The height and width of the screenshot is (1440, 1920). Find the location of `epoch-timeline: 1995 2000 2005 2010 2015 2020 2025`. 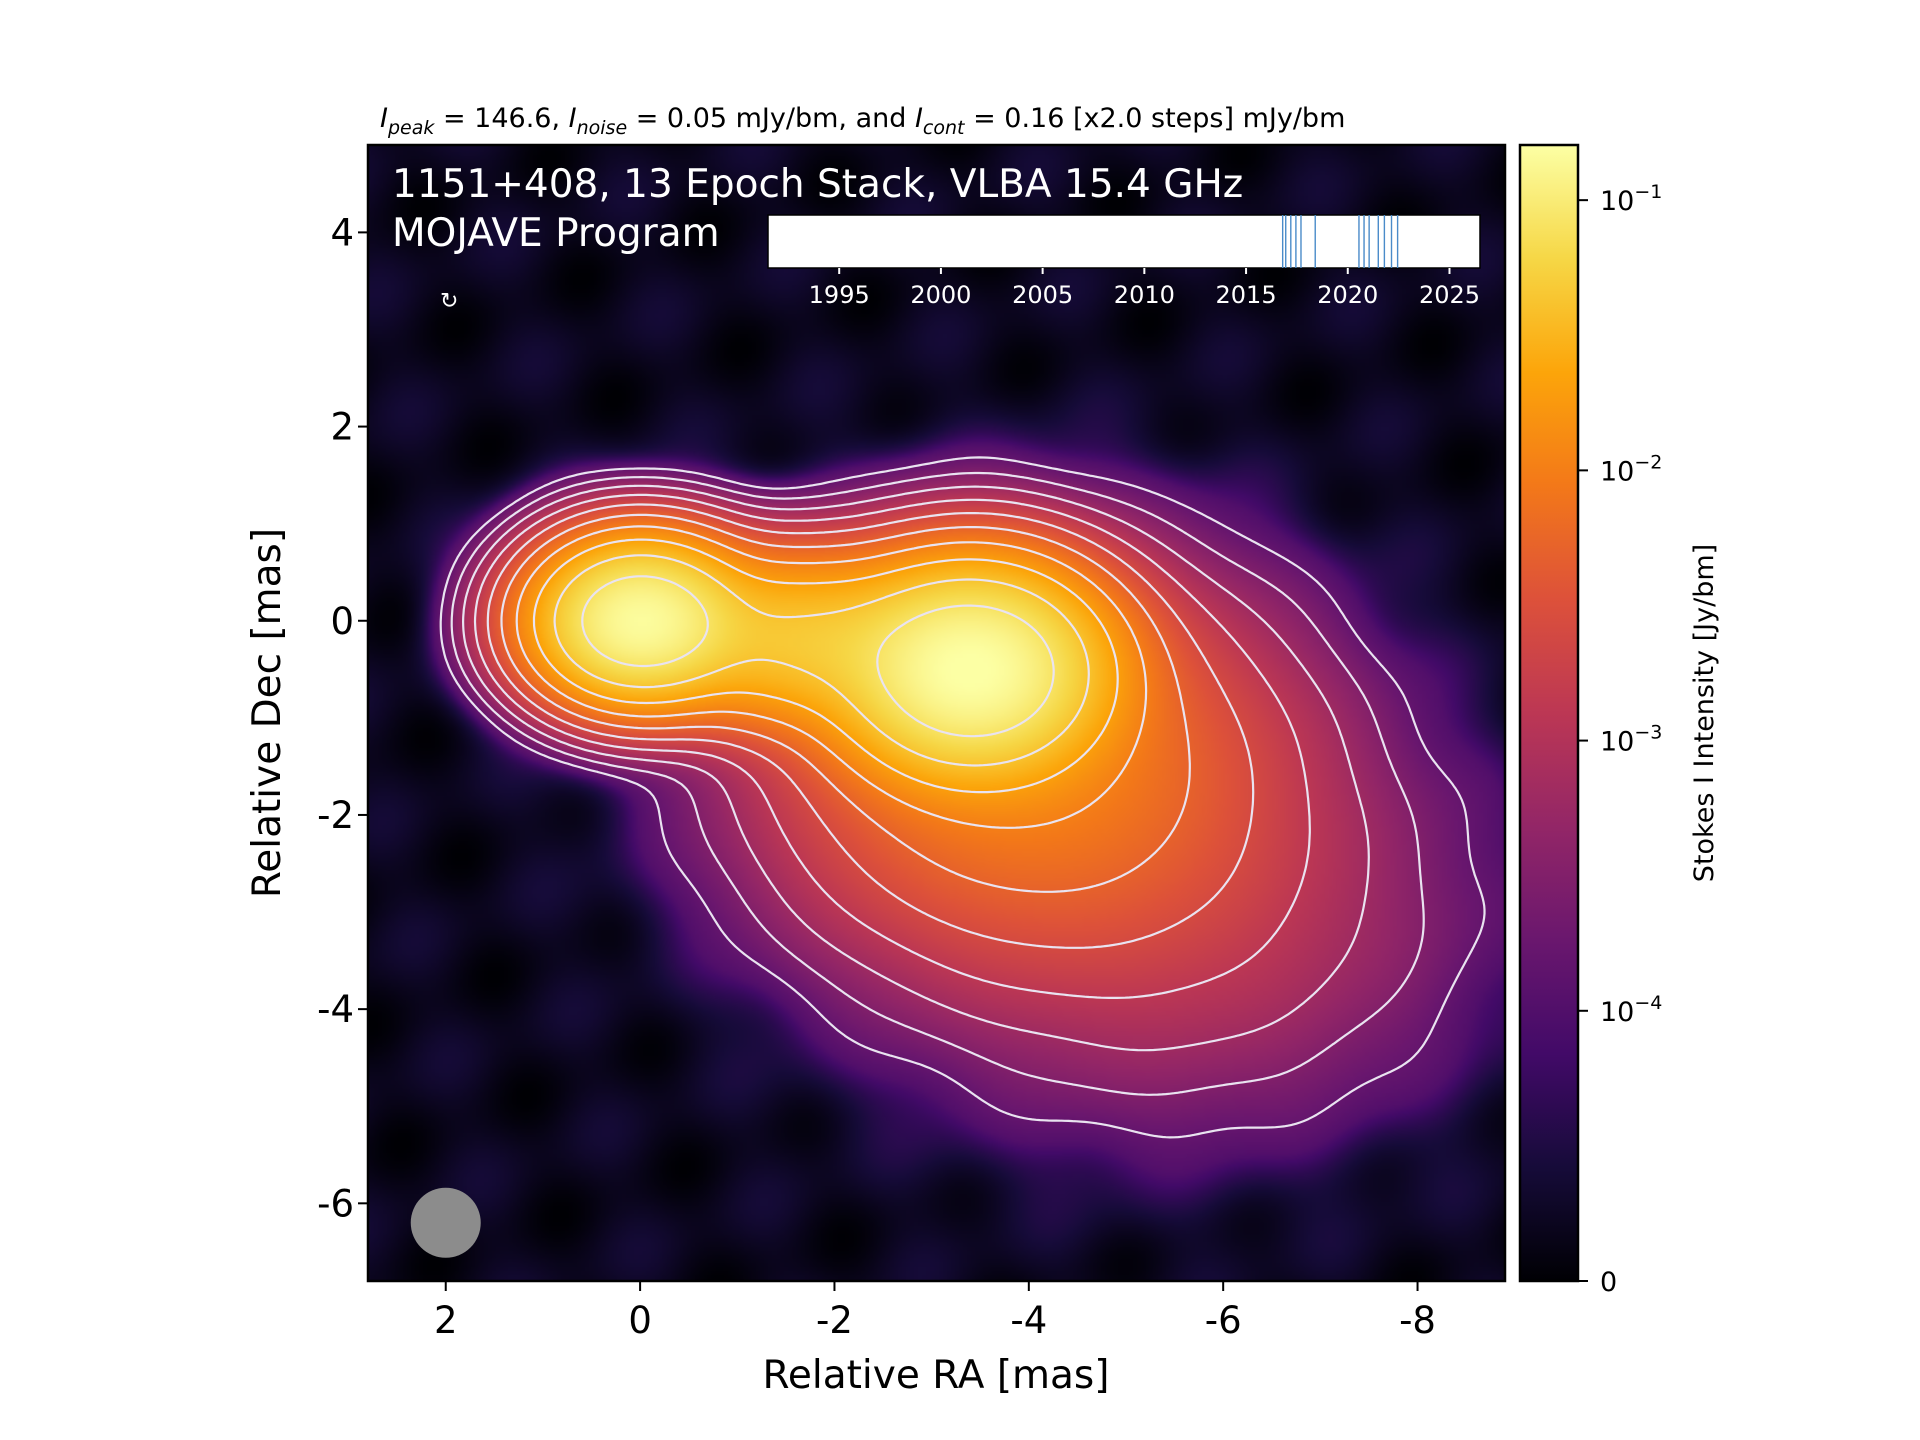

epoch-timeline: 1995 2000 2005 2010 2015 2020 2025 is located at coordinates (1124, 261).